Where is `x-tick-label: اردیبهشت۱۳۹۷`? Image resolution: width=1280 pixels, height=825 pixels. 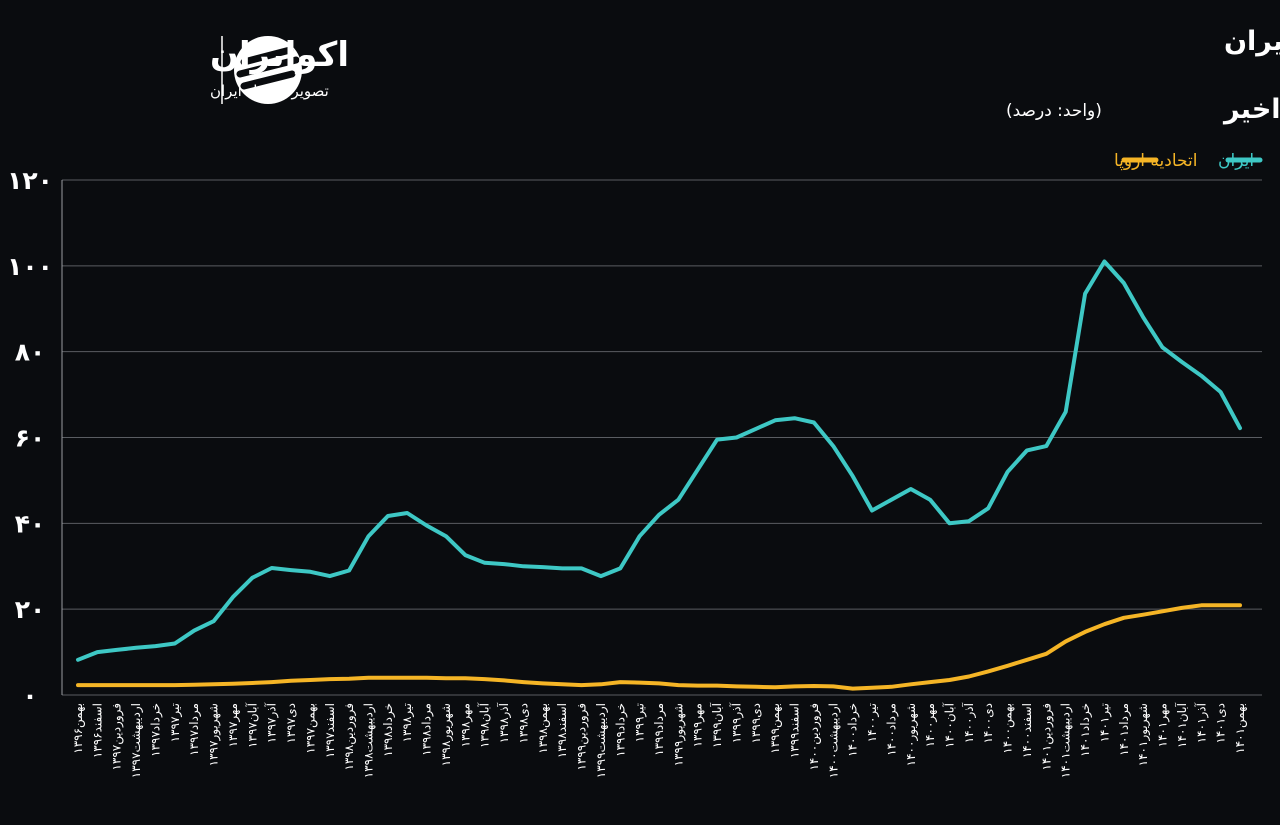 x-tick-label: اردیبهشت۱۳۹۷ is located at coordinates (136, 740).